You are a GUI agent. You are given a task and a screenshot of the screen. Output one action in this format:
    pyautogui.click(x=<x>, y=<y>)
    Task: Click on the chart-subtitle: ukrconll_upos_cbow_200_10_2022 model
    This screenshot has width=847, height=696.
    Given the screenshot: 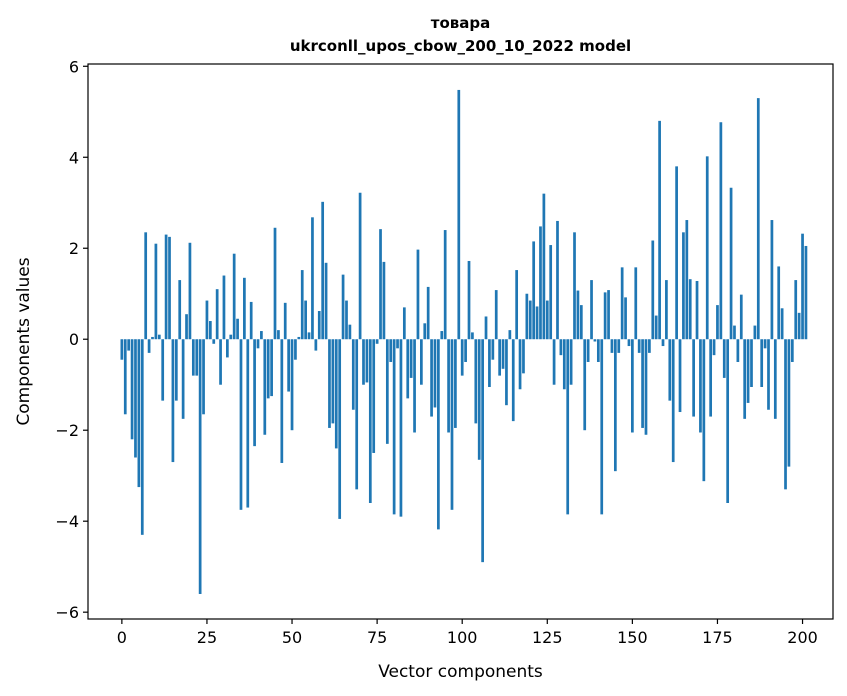 What is the action you would take?
    pyautogui.click(x=460, y=46)
    